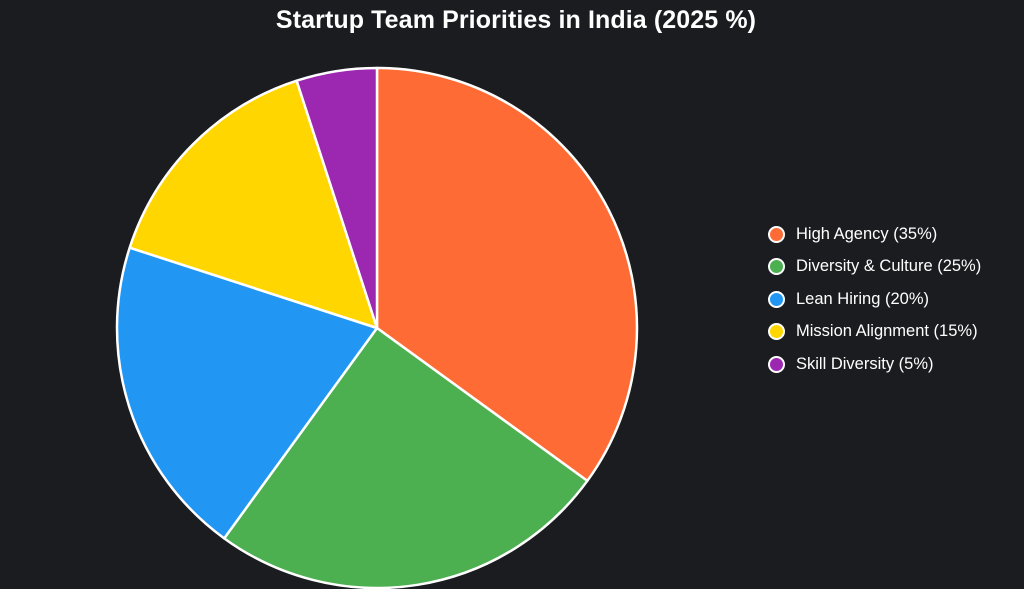 The image size is (1024, 589). I want to click on pie-slice-lean-hiring, so click(247, 393).